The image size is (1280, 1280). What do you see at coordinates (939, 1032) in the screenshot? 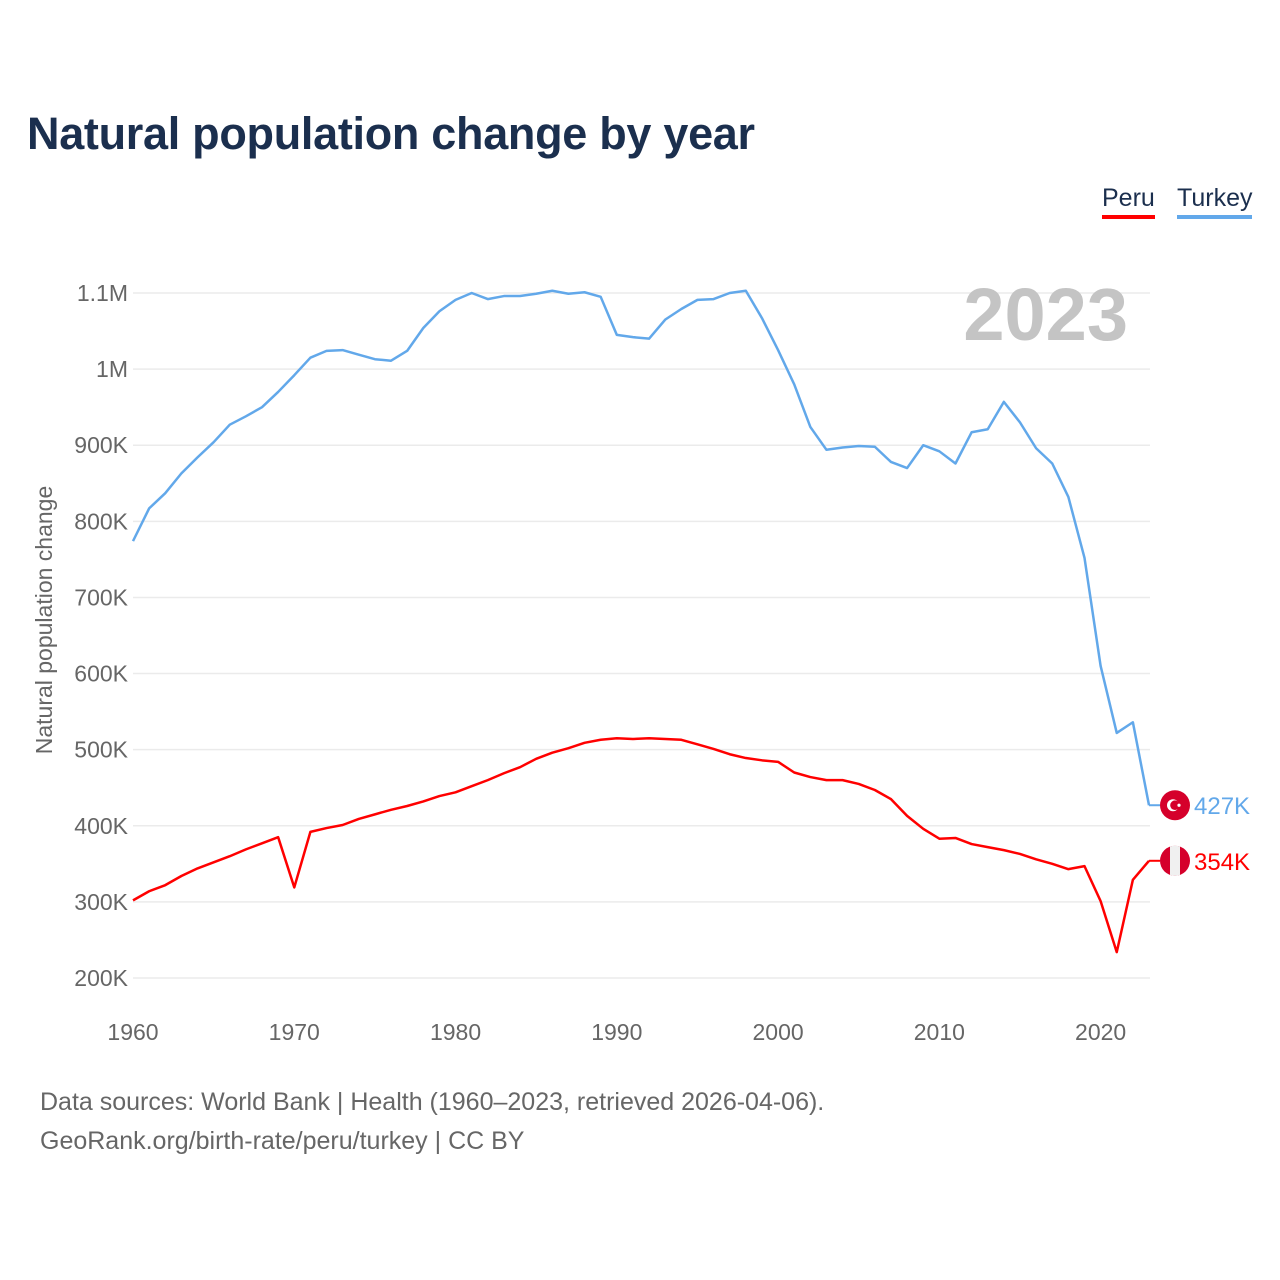
I see `x-tick-label: 2010` at bounding box center [939, 1032].